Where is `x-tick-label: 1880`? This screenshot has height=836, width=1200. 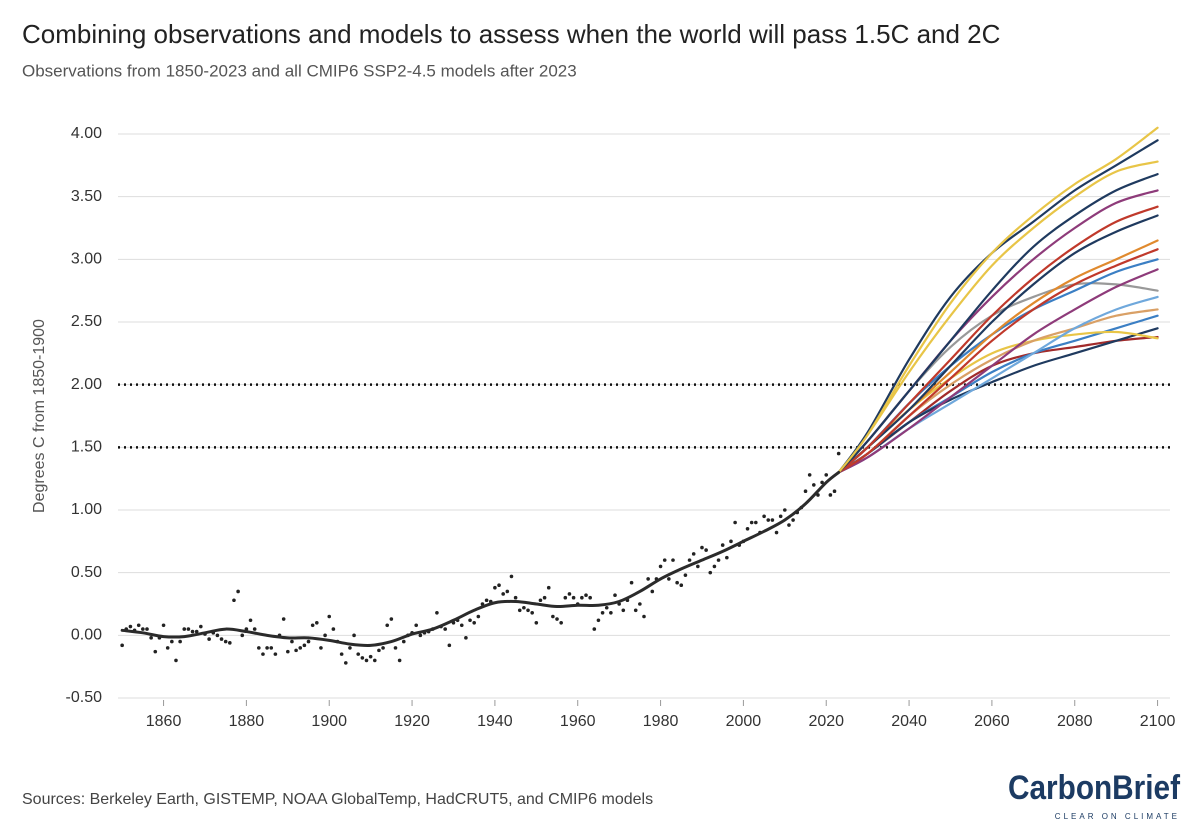 x-tick-label: 1880 is located at coordinates (247, 721).